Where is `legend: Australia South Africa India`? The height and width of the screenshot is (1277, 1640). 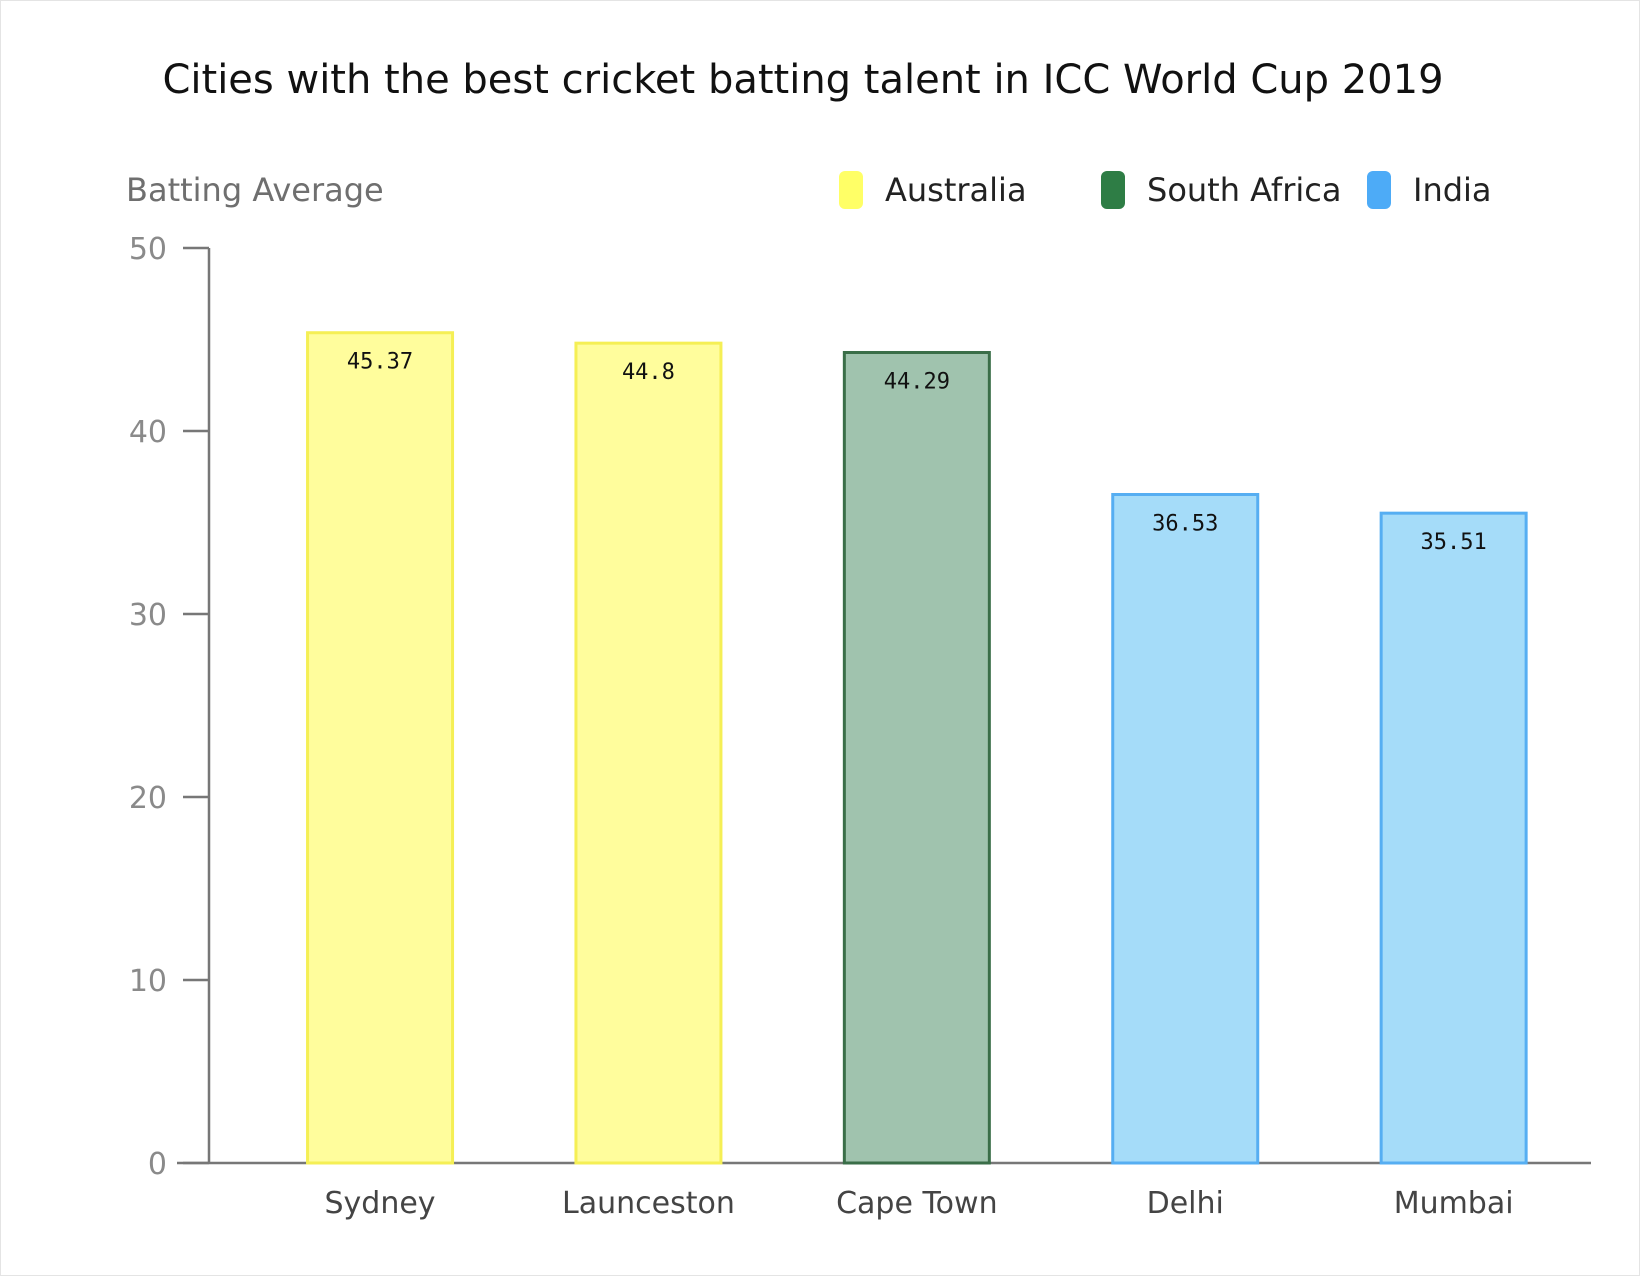 legend: Australia South Africa India is located at coordinates (1165, 190).